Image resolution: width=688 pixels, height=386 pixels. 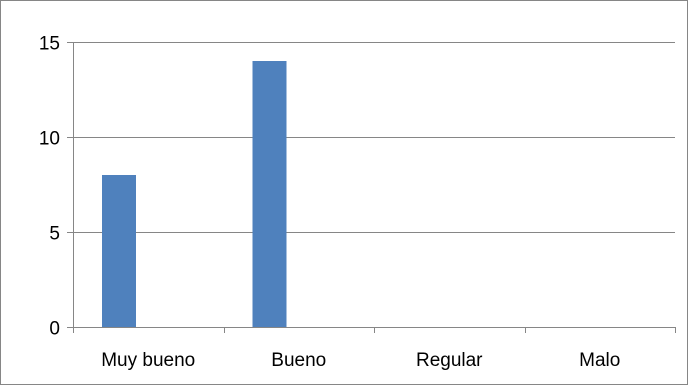 I want to click on y-tick-label-5: 5, so click(x=54, y=234).